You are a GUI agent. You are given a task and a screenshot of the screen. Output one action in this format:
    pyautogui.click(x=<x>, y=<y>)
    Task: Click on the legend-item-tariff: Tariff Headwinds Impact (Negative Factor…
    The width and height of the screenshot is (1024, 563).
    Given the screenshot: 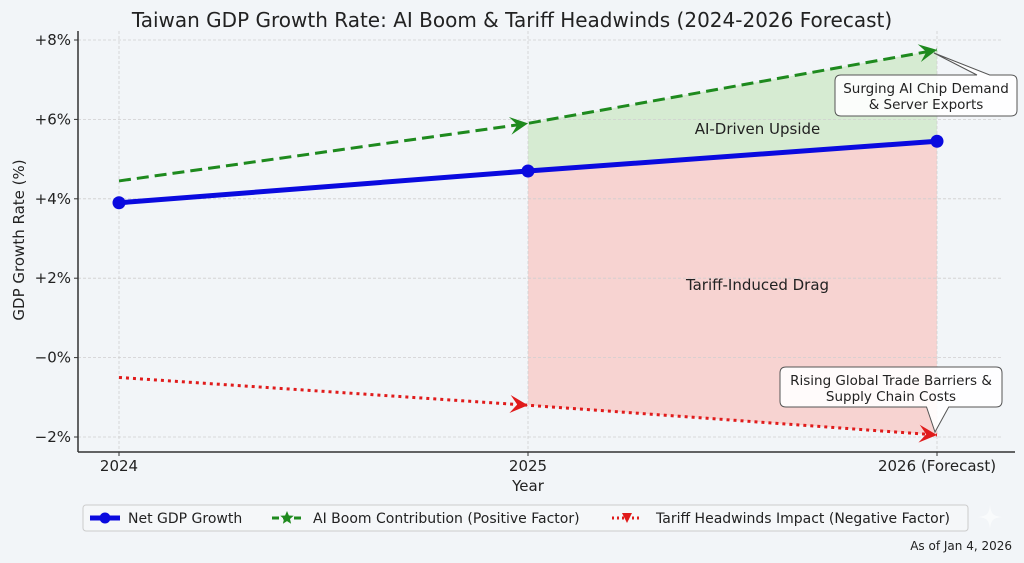 What is the action you would take?
    pyautogui.click(x=781, y=519)
    